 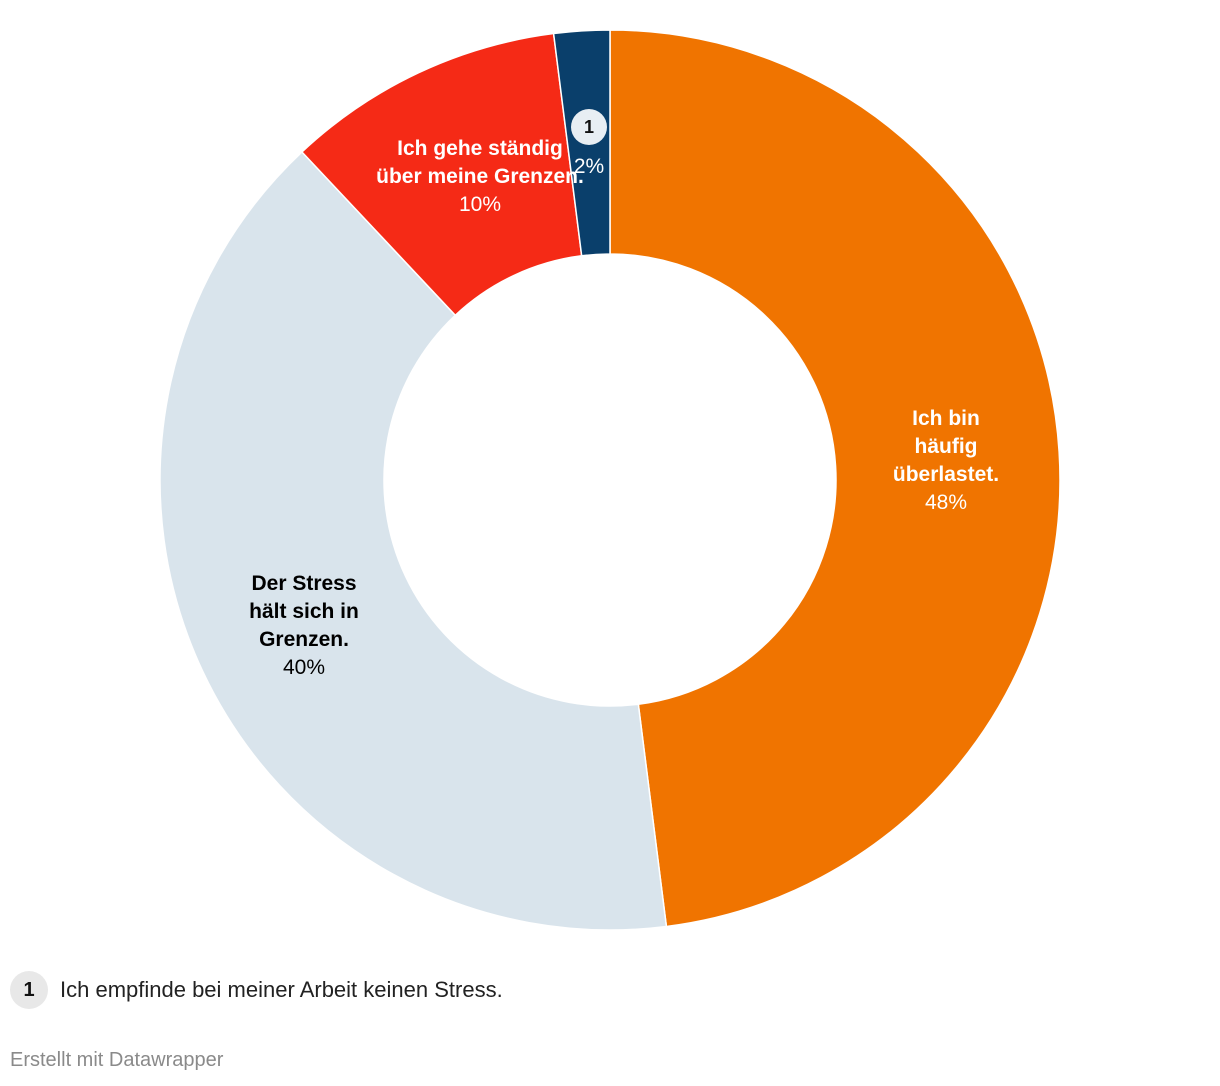 What do you see at coordinates (589, 166) in the screenshot?
I see `slice-value-label: 2%` at bounding box center [589, 166].